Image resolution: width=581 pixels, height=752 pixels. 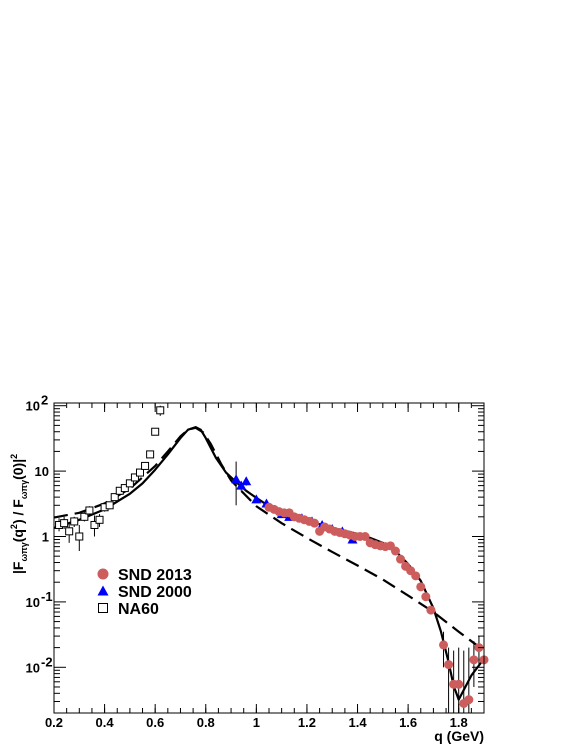 I want to click on x-tick-label: 1.6, so click(x=408, y=722).